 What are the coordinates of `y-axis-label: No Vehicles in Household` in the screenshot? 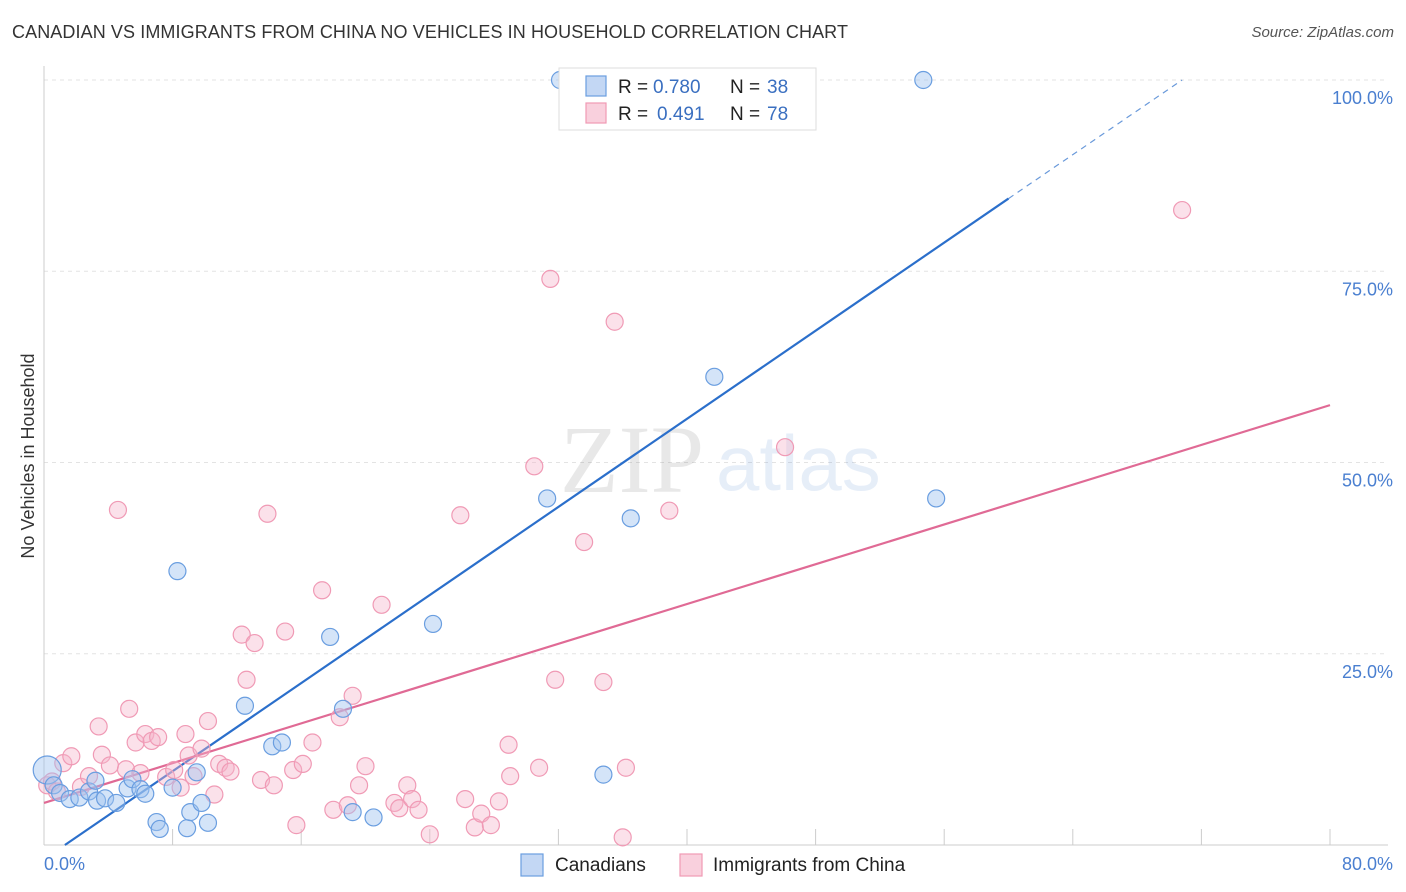 It's located at (28, 455).